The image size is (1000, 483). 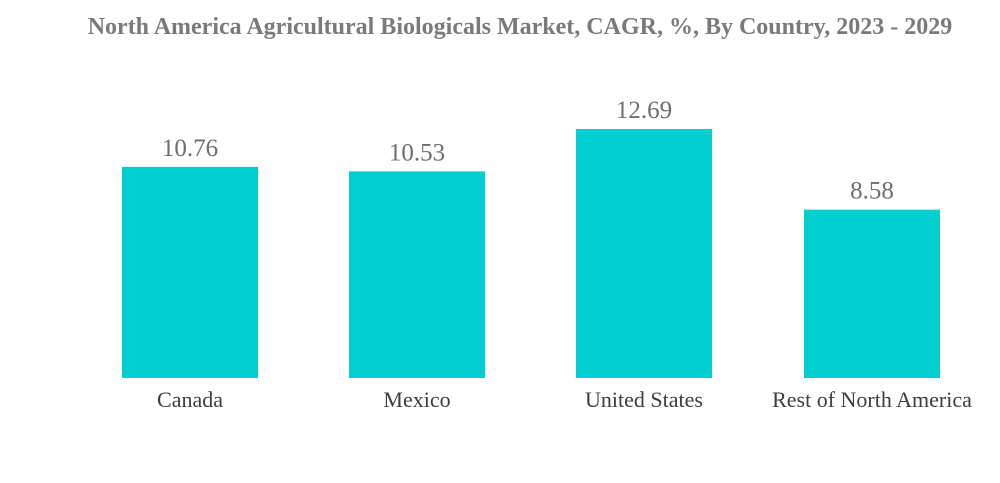 I want to click on bar-canada, so click(x=190, y=272).